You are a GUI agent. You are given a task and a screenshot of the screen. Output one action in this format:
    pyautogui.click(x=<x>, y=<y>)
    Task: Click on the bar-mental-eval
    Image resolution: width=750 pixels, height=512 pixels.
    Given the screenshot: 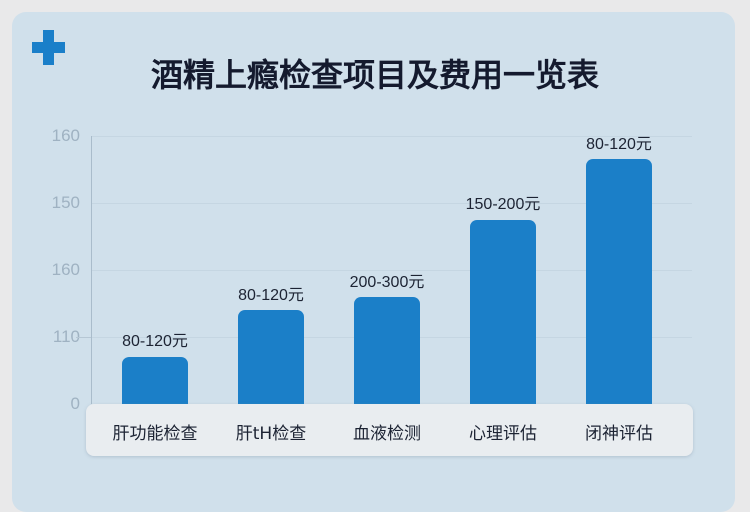 What is the action you would take?
    pyautogui.click(x=619, y=281)
    